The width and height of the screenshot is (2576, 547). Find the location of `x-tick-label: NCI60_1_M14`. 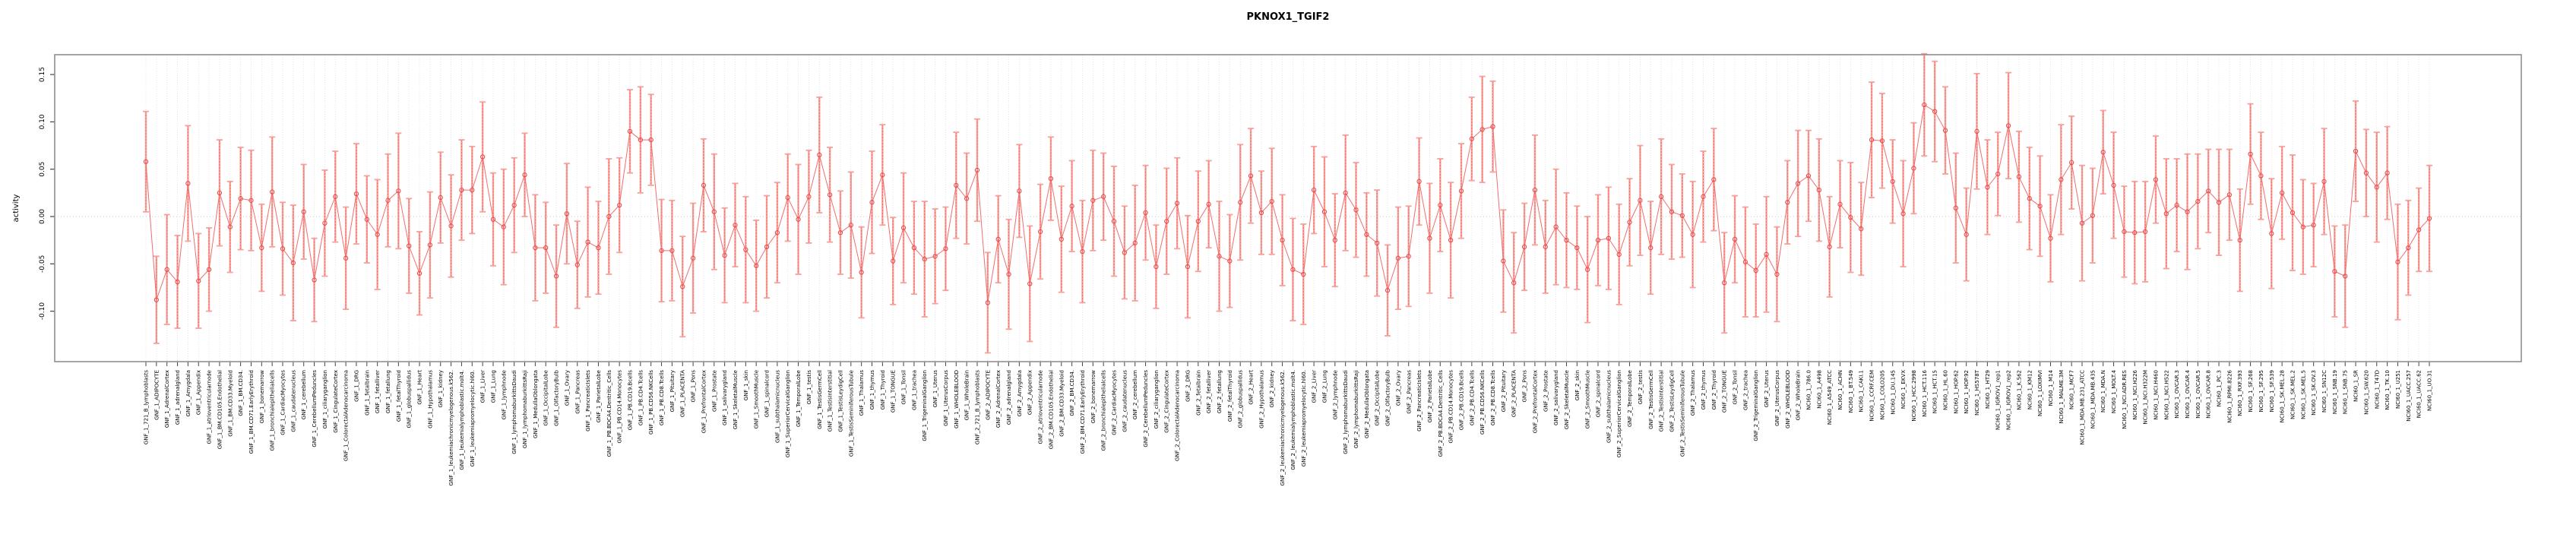

x-tick-label: NCI60_1_M14 is located at coordinates (2051, 387).